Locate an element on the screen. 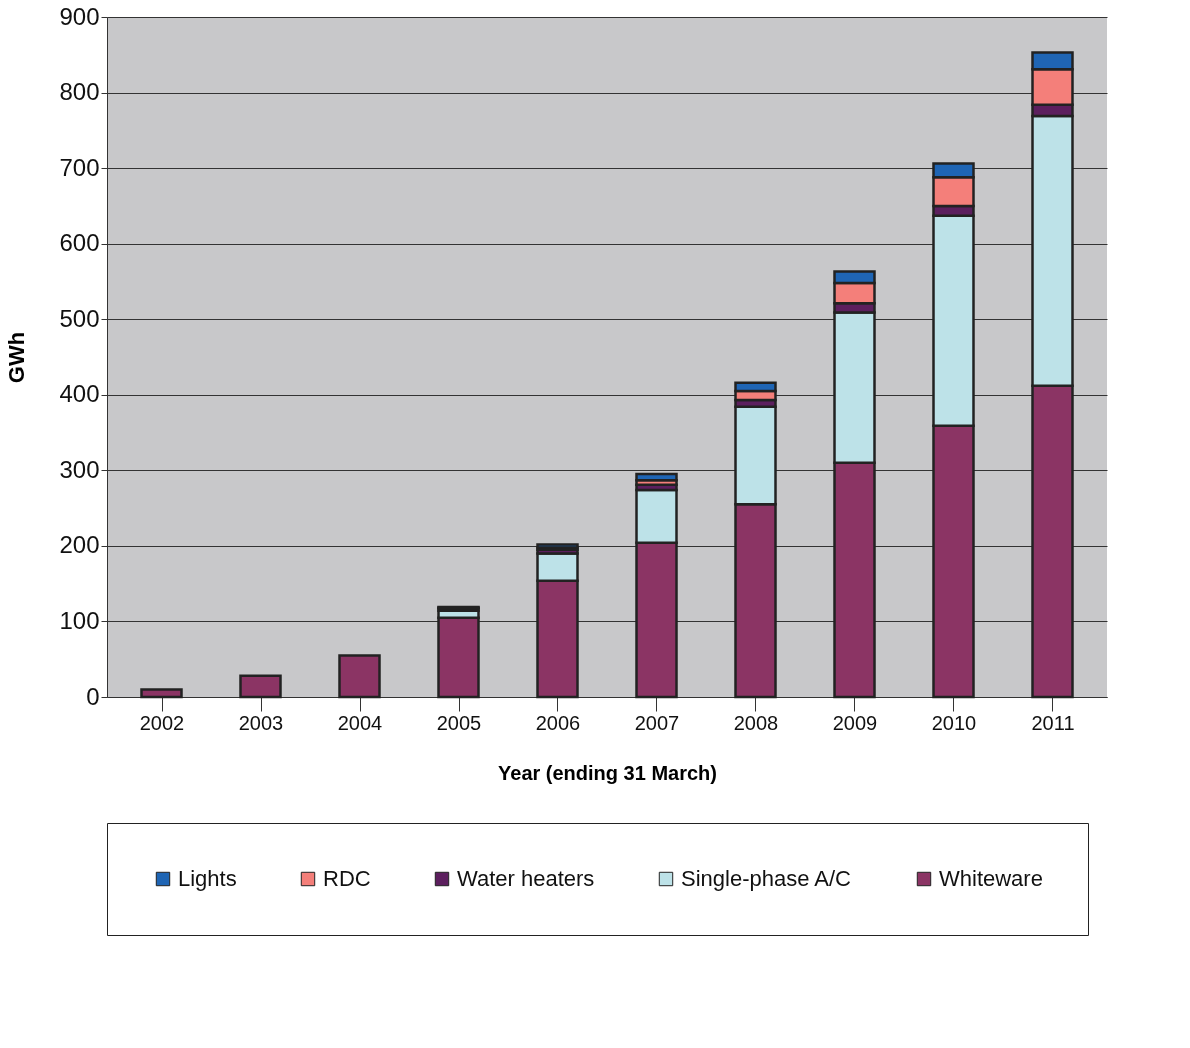 Image resolution: width=1190 pixels, height=1048 pixels. x-tick-label: 2007 is located at coordinates (657, 722).